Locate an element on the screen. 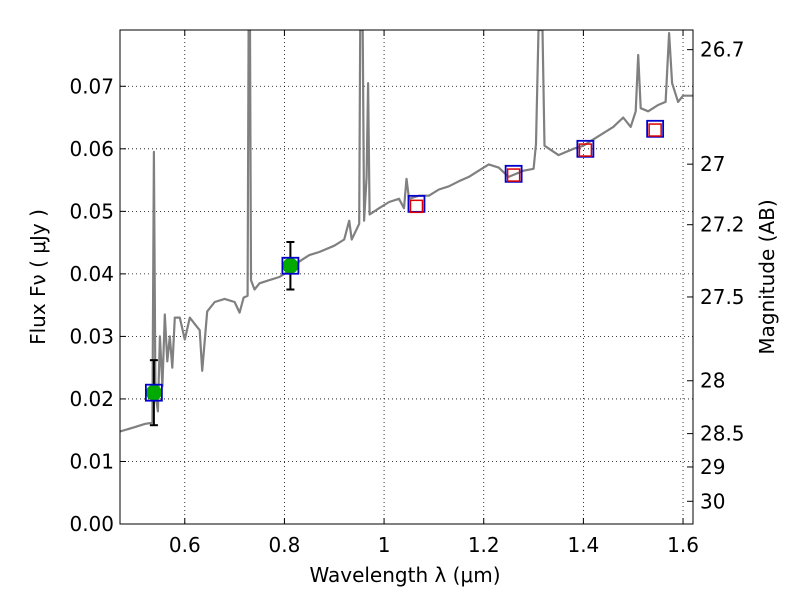 The width and height of the screenshot is (800, 604). mag-tick-label: 29 is located at coordinates (712, 467).